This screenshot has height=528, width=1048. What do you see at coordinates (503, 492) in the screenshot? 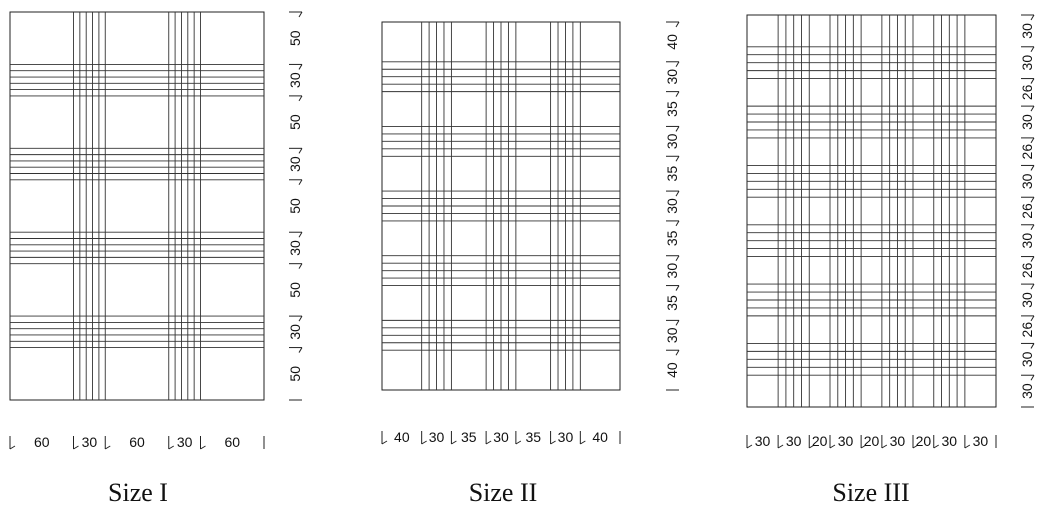
I see `caption-size-2: Size II` at bounding box center [503, 492].